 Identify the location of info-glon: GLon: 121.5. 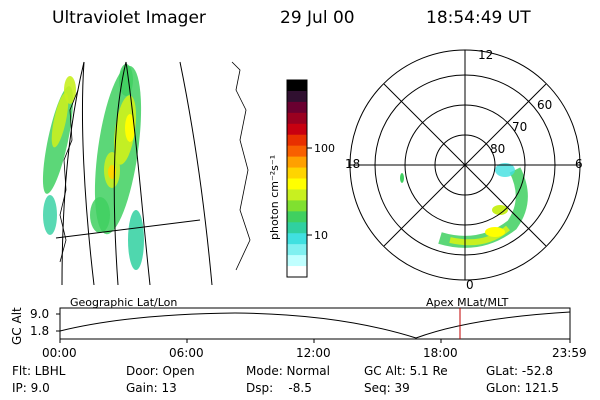
(522, 388).